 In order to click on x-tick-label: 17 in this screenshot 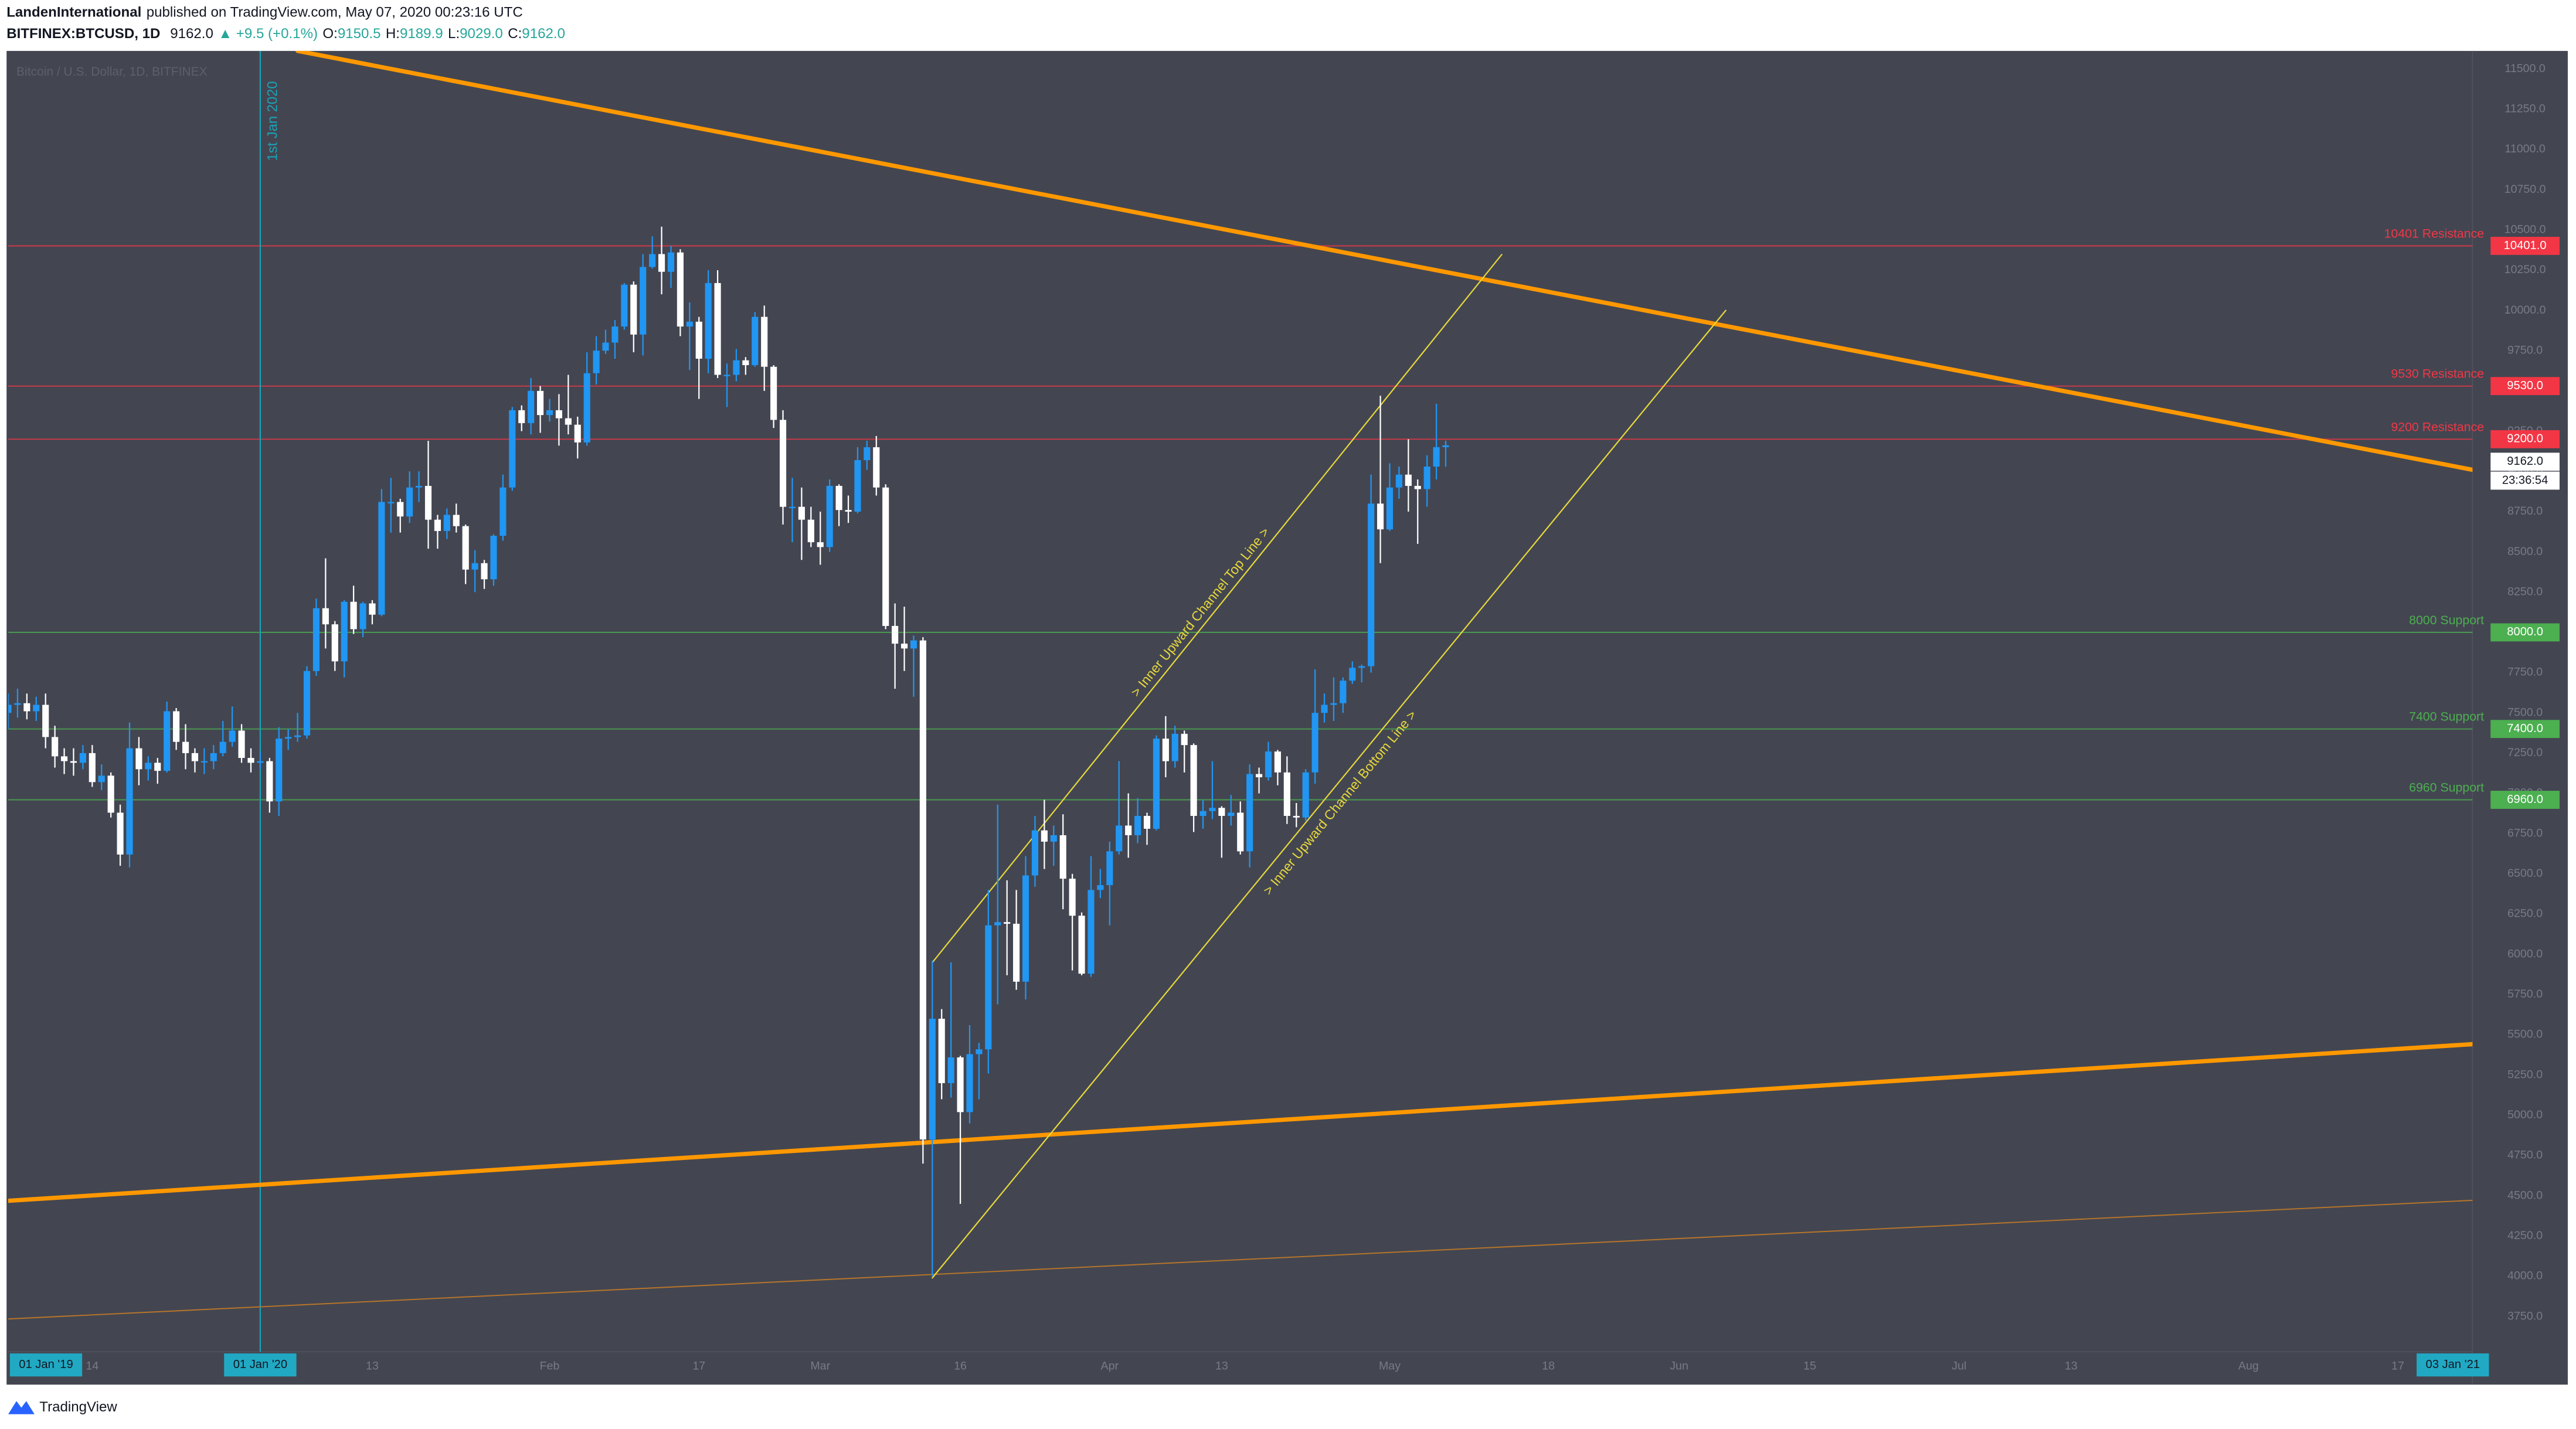, I will do `click(2397, 1366)`.